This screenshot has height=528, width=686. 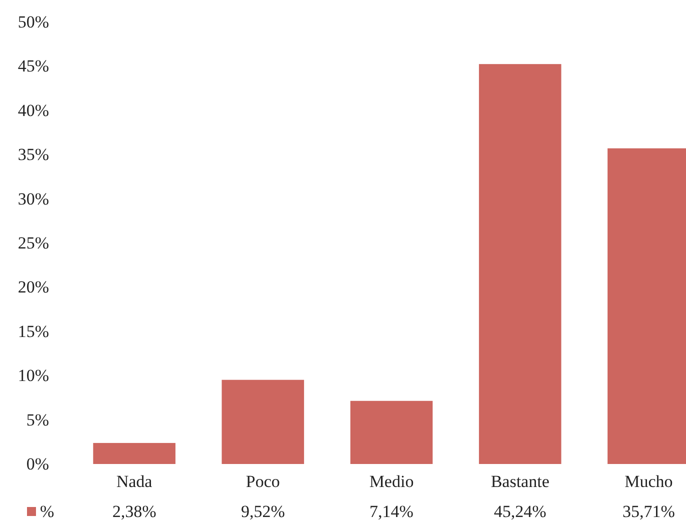 What do you see at coordinates (33, 154) in the screenshot?
I see `y-tick-label: 35%` at bounding box center [33, 154].